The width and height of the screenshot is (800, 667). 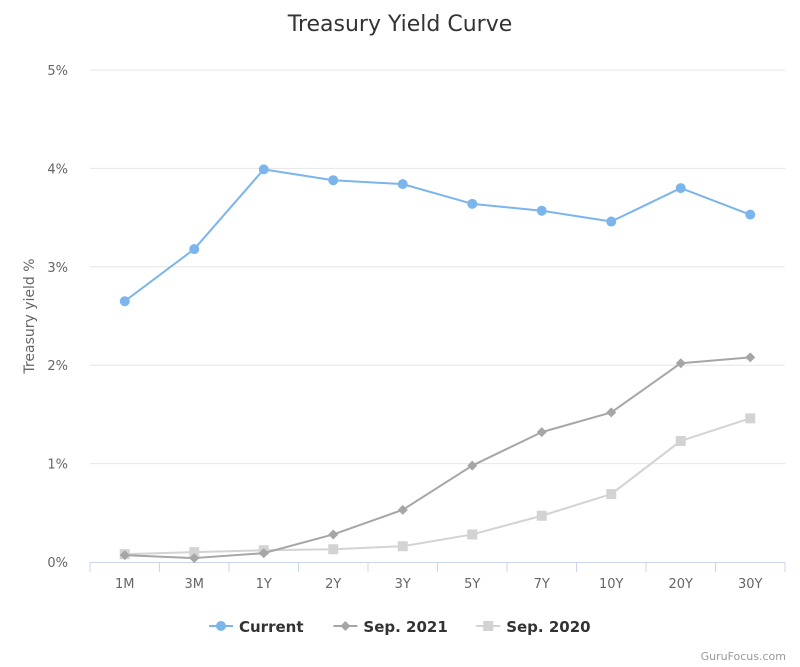 I want to click on legend-label: Sep. 2020, so click(x=548, y=627).